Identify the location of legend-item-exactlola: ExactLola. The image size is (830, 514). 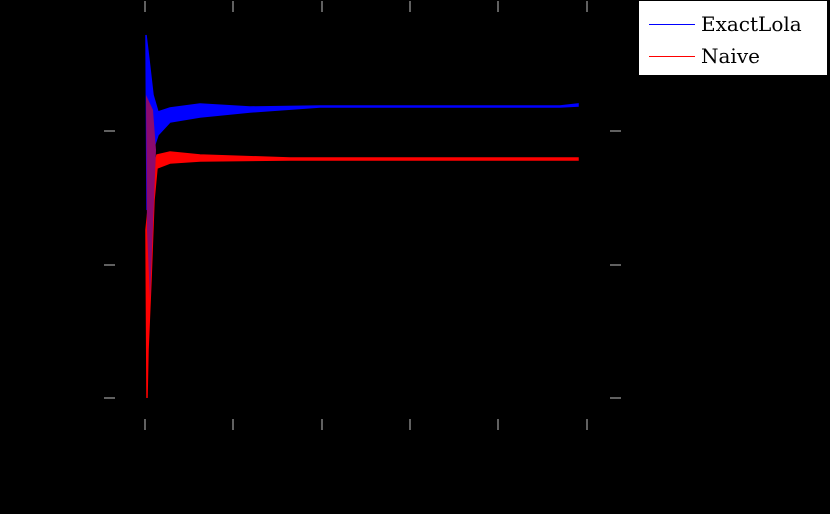
(725, 24).